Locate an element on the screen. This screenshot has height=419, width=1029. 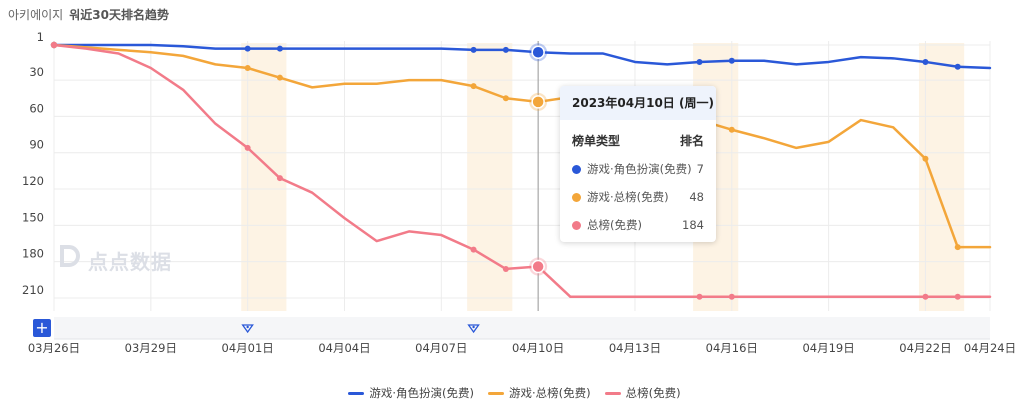
y-tick-label: 120 is located at coordinates (33, 181).